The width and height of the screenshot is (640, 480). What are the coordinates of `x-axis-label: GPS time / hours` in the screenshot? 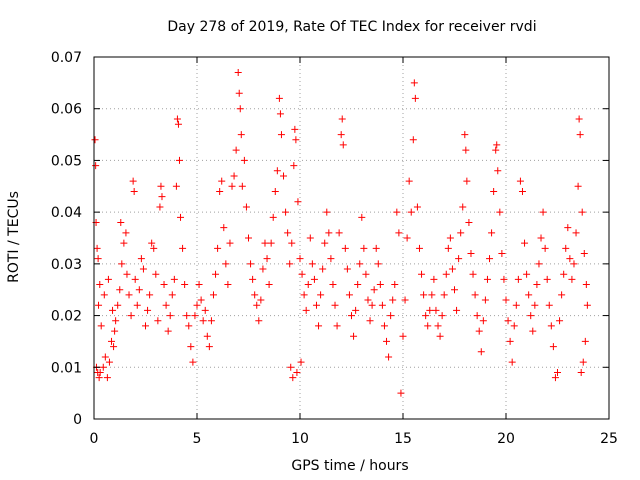 It's located at (349, 466).